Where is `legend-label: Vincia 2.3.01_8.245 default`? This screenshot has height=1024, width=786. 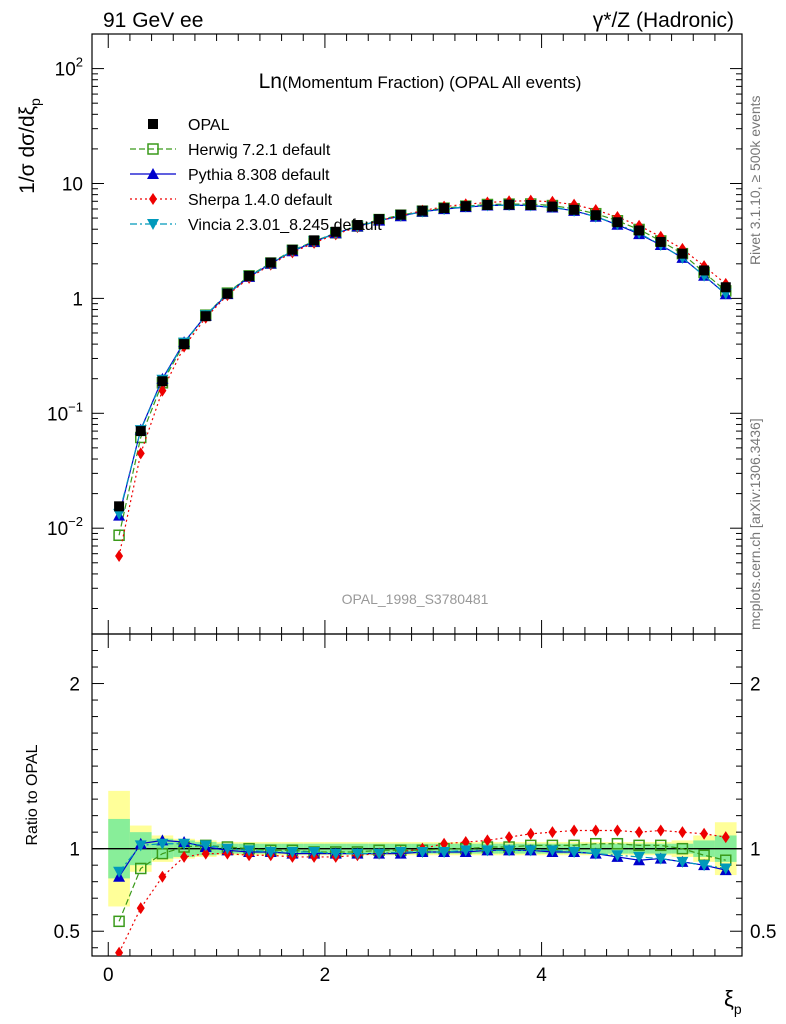
legend-label: Vincia 2.3.01_8.245 default is located at coordinates (285, 225).